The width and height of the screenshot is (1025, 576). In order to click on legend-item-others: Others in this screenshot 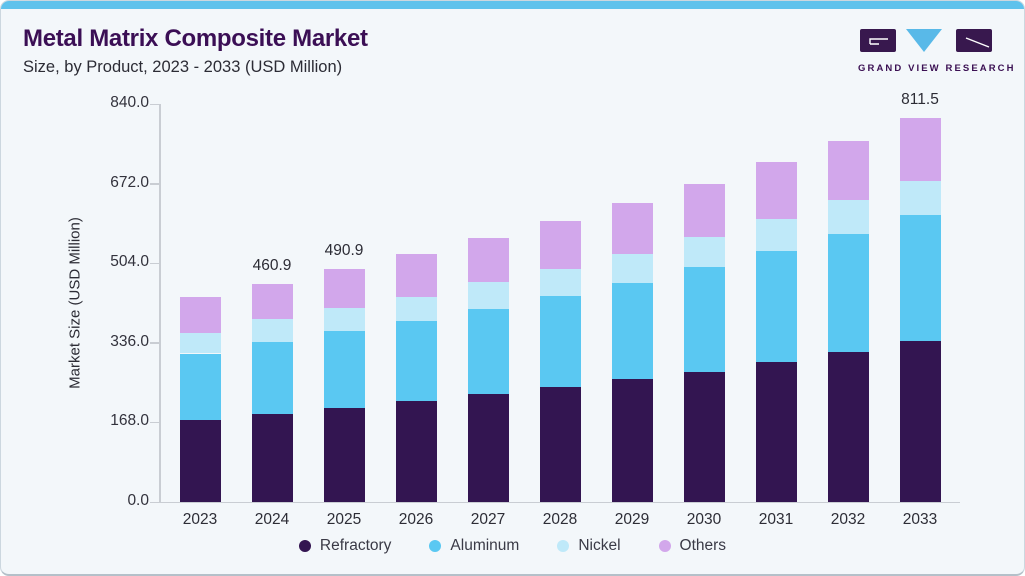, I will do `click(692, 546)`.